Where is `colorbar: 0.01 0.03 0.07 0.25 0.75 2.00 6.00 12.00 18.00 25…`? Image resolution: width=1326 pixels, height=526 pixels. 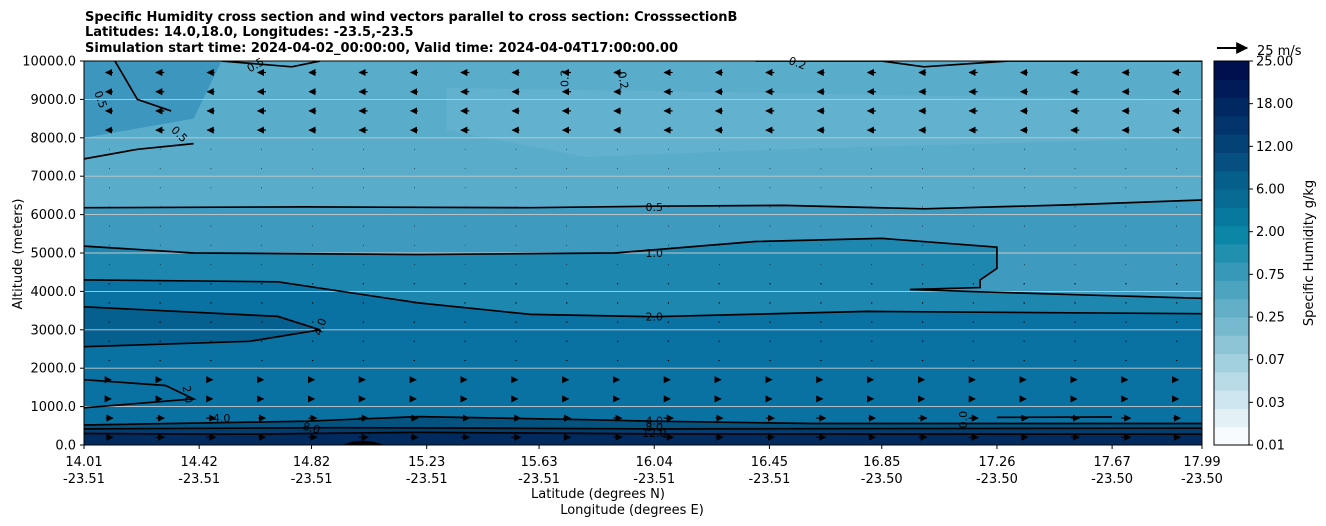 colorbar: 0.01 0.03 0.07 0.25 0.75 2.00 6.00 12.00 18.00 25… is located at coordinates (1253, 254).